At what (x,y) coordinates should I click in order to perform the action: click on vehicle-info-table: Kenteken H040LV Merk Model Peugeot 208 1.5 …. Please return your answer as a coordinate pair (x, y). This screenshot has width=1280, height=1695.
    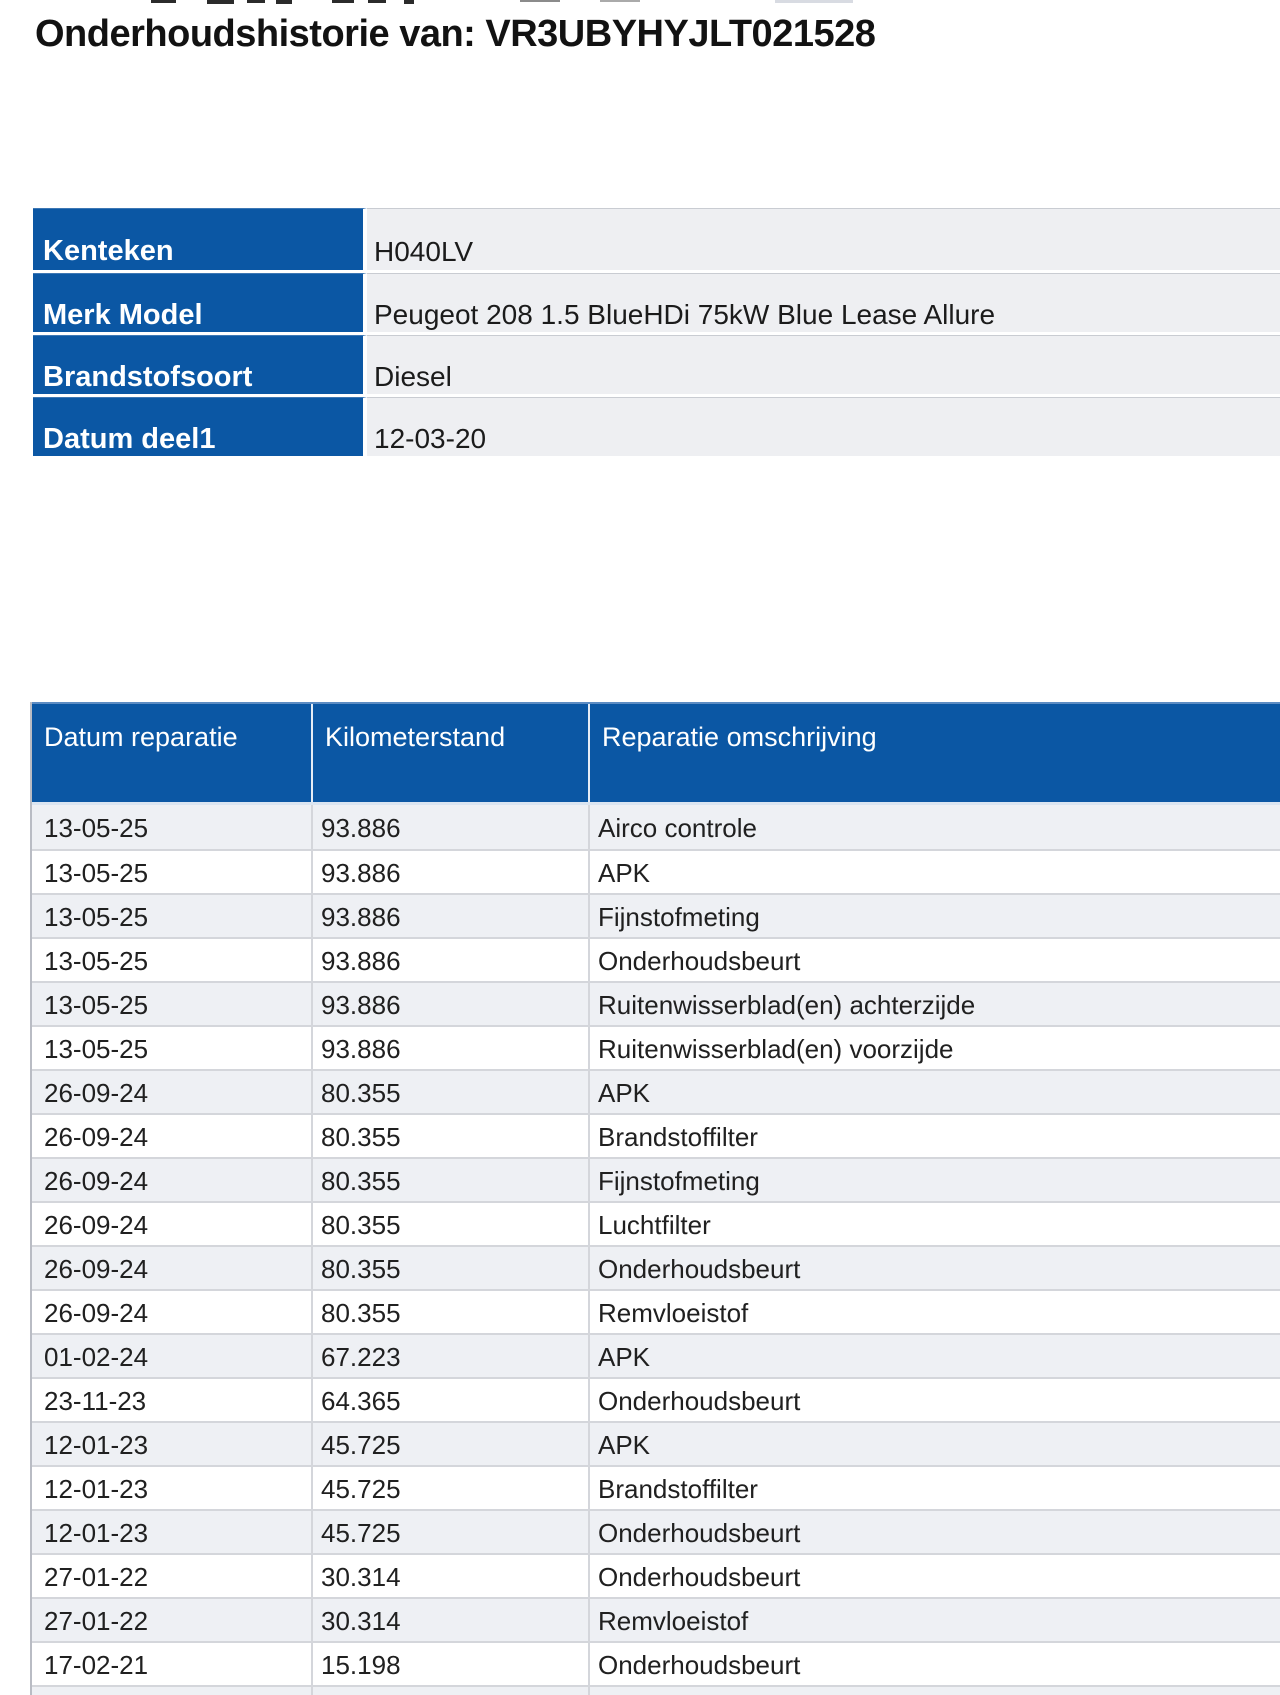
    Looking at the image, I should click on (656, 332).